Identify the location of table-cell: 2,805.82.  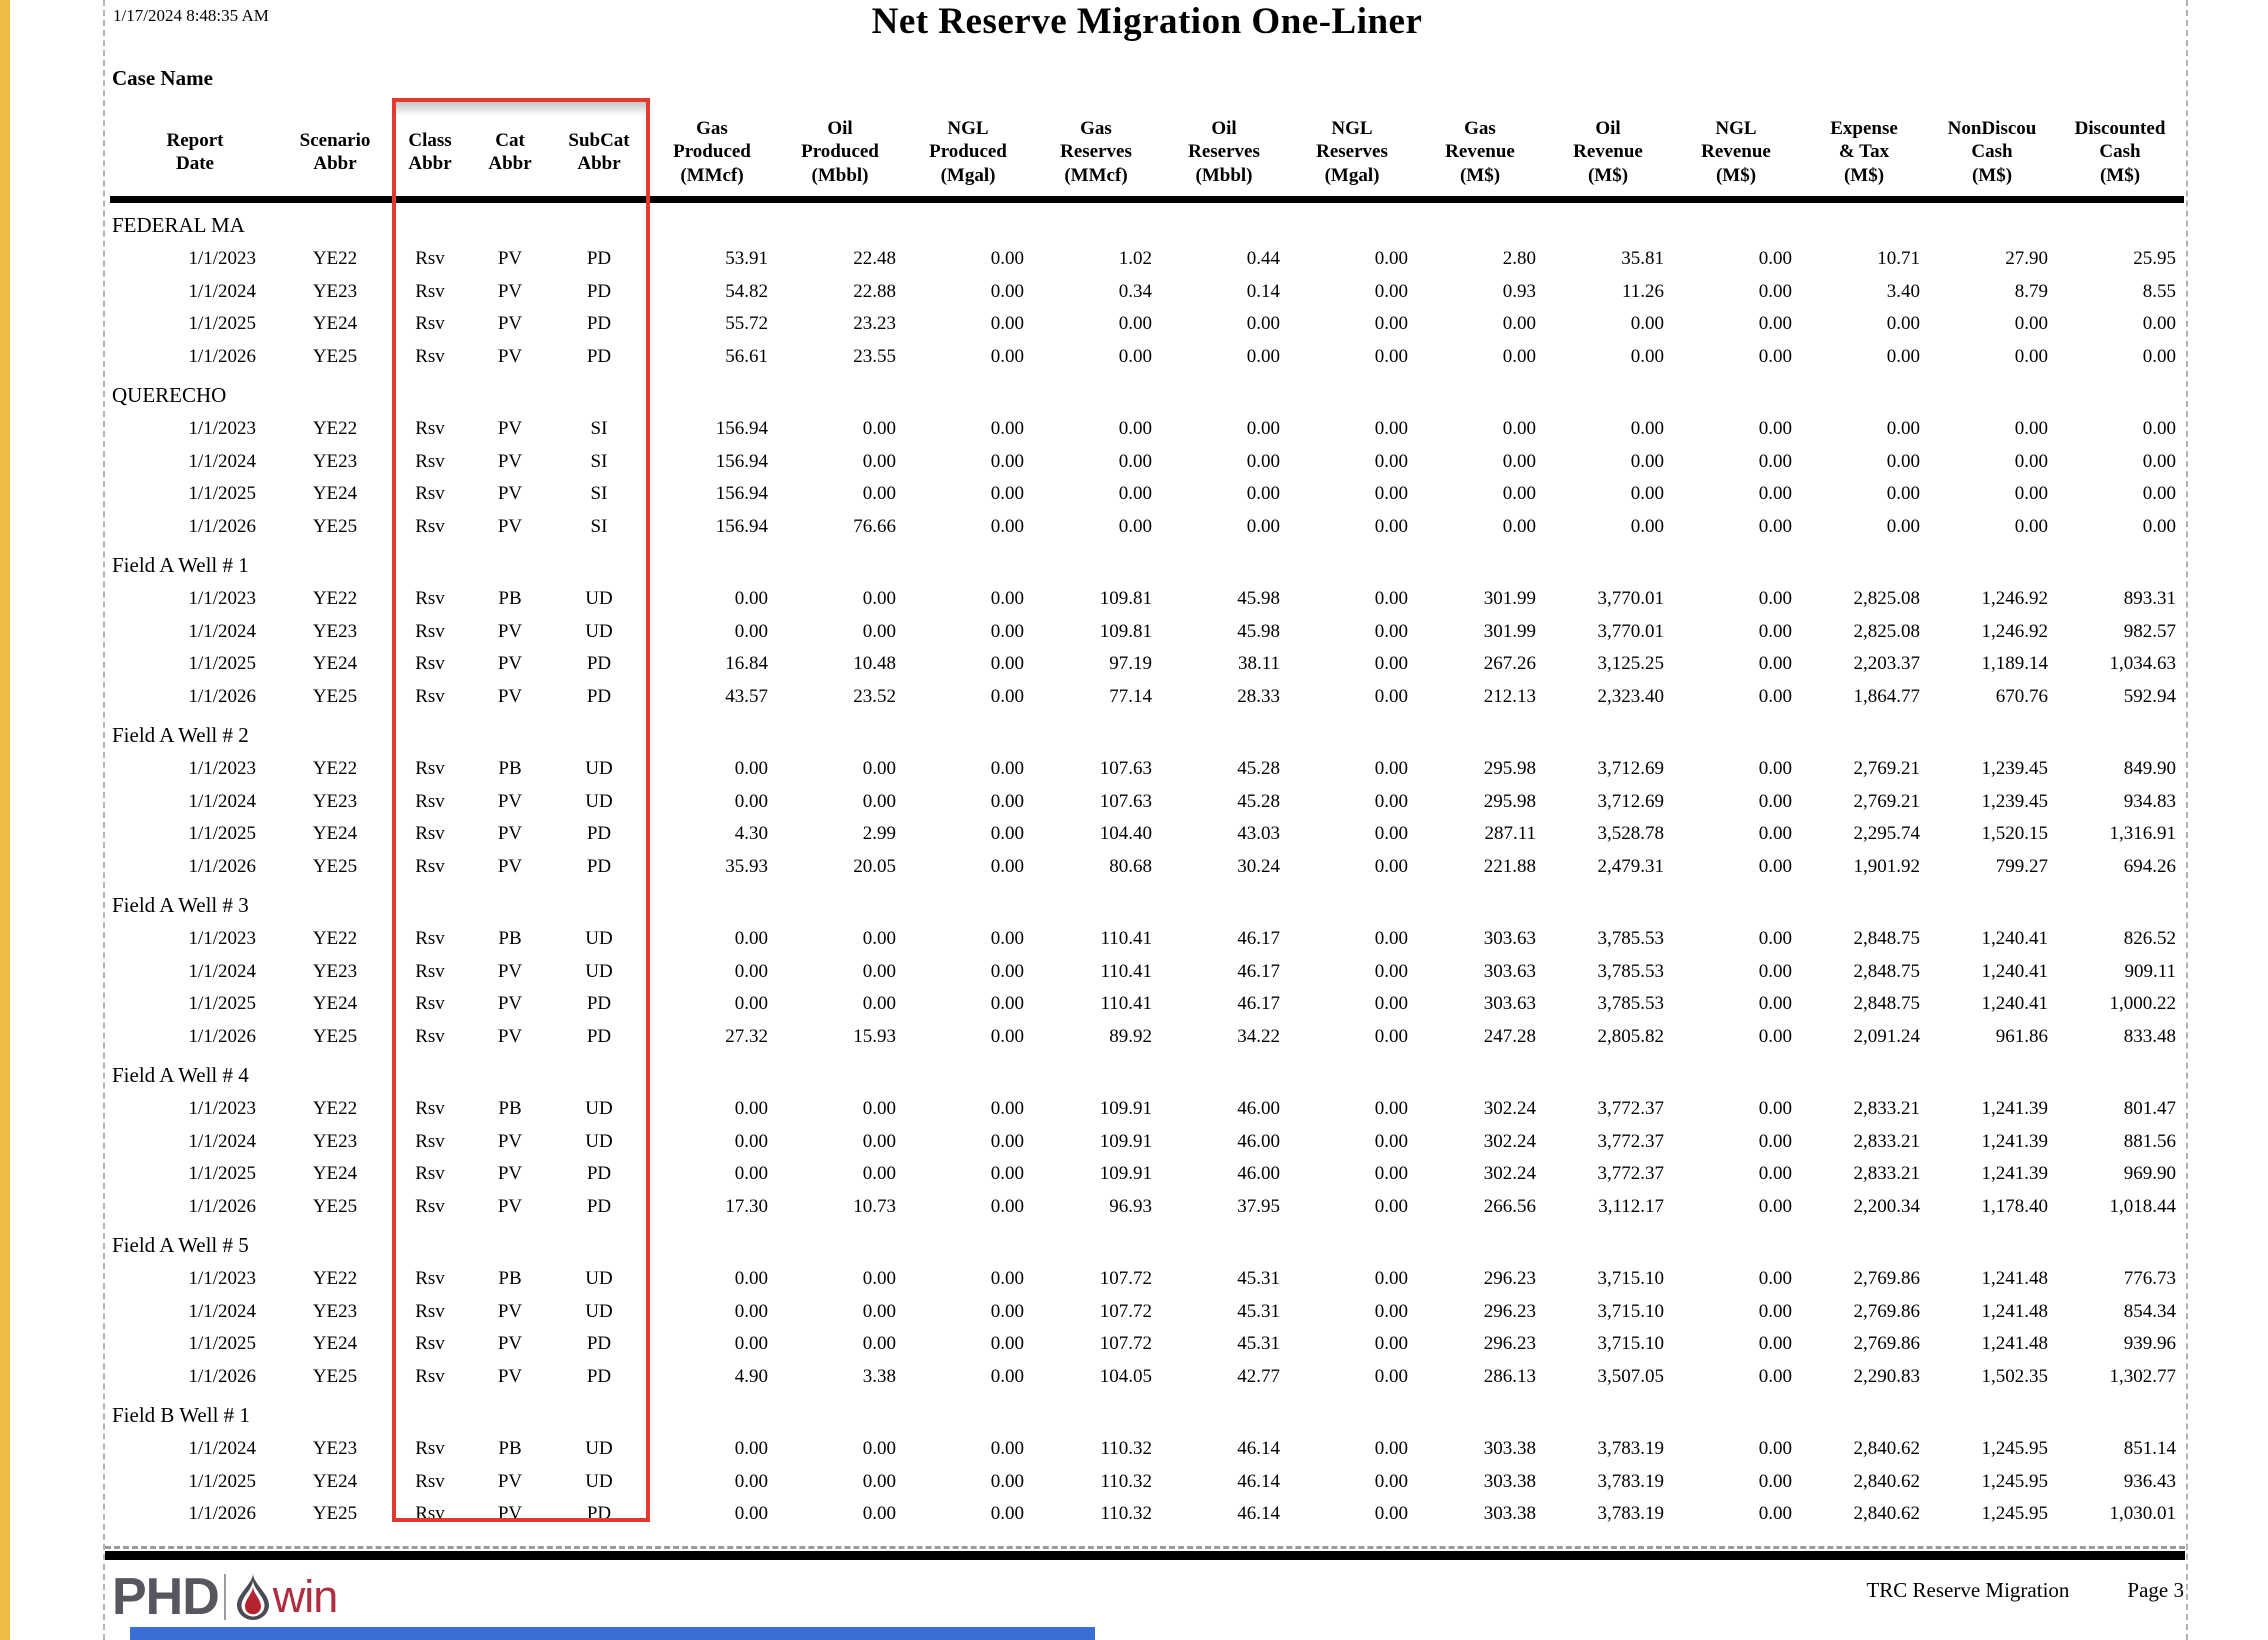
(1631, 1036).